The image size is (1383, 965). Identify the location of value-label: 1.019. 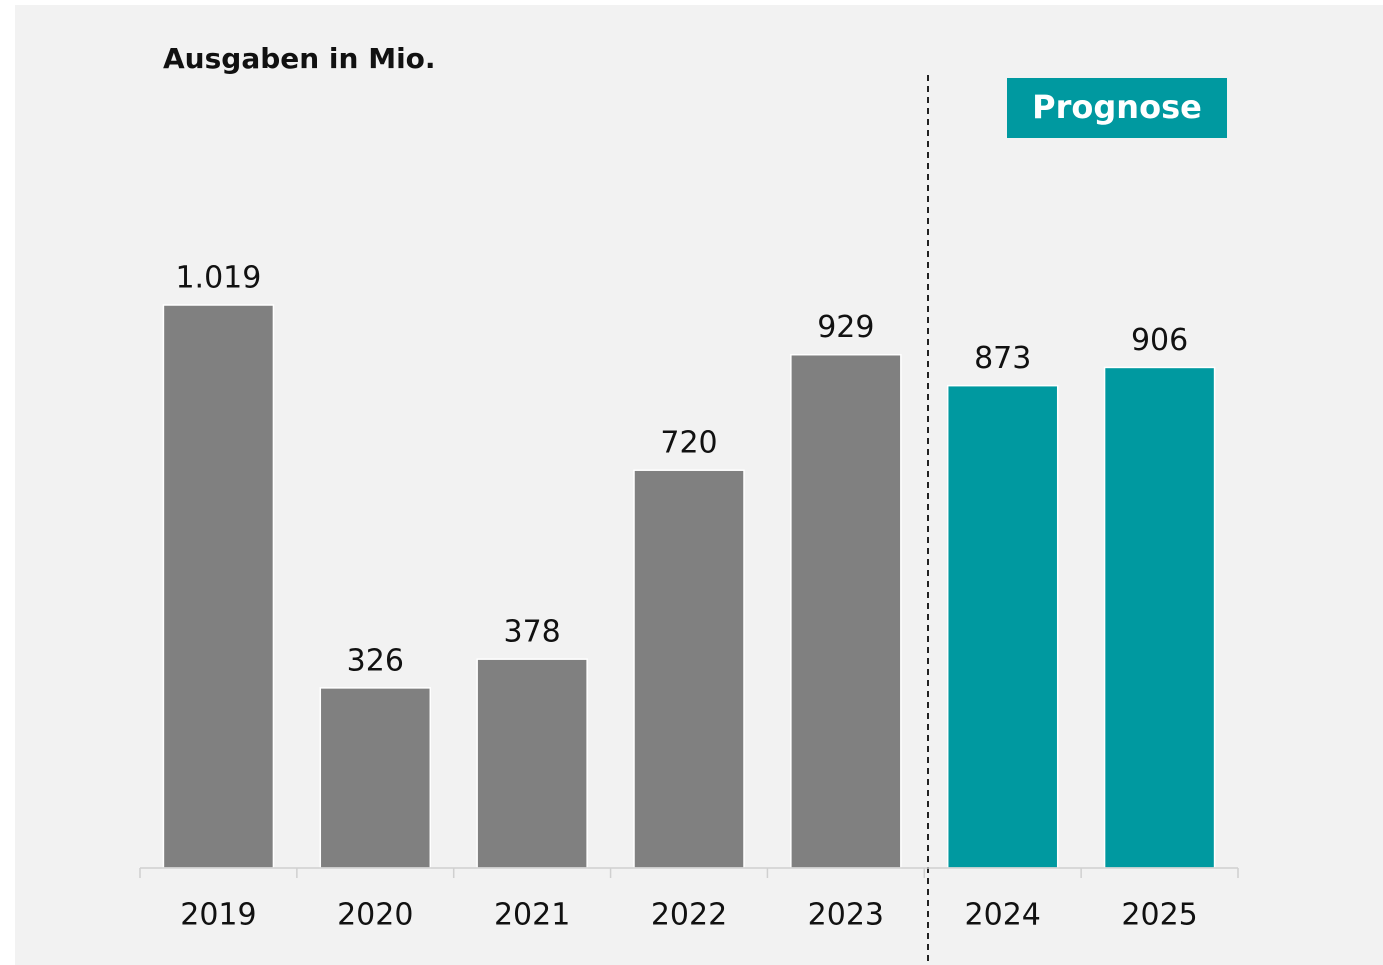
(218, 278).